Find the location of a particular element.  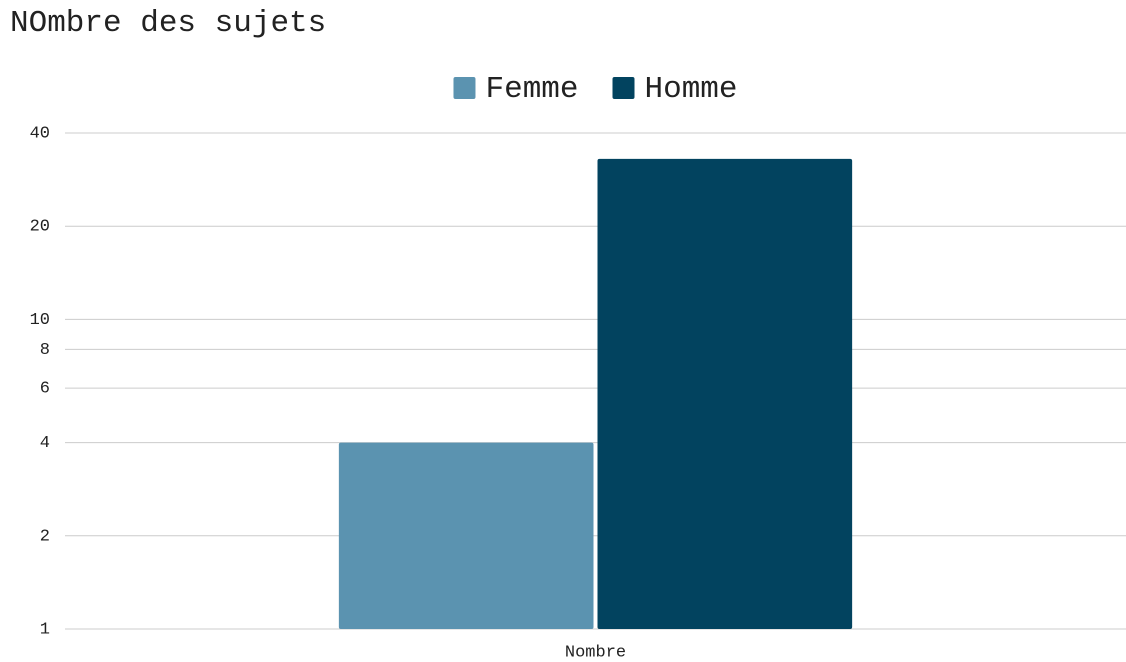

y-tick-label: 1 is located at coordinates (45, 629).